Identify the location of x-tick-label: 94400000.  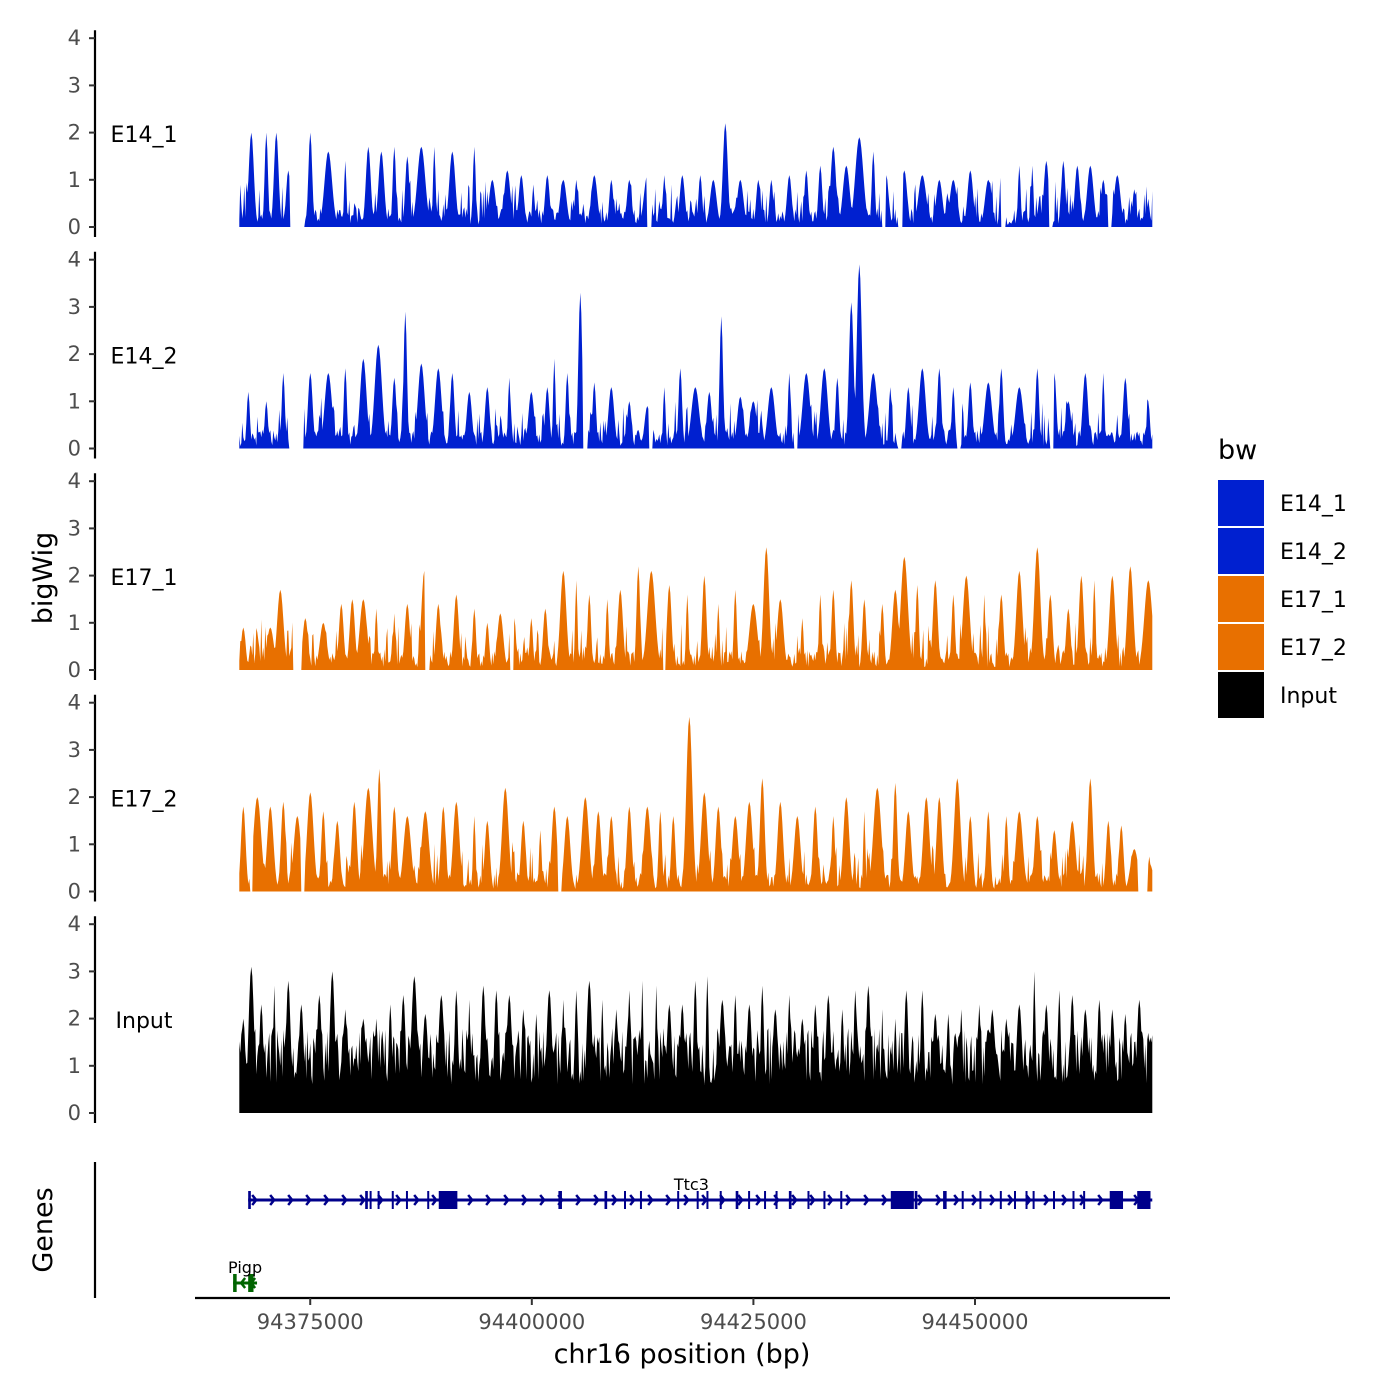
(531, 1322).